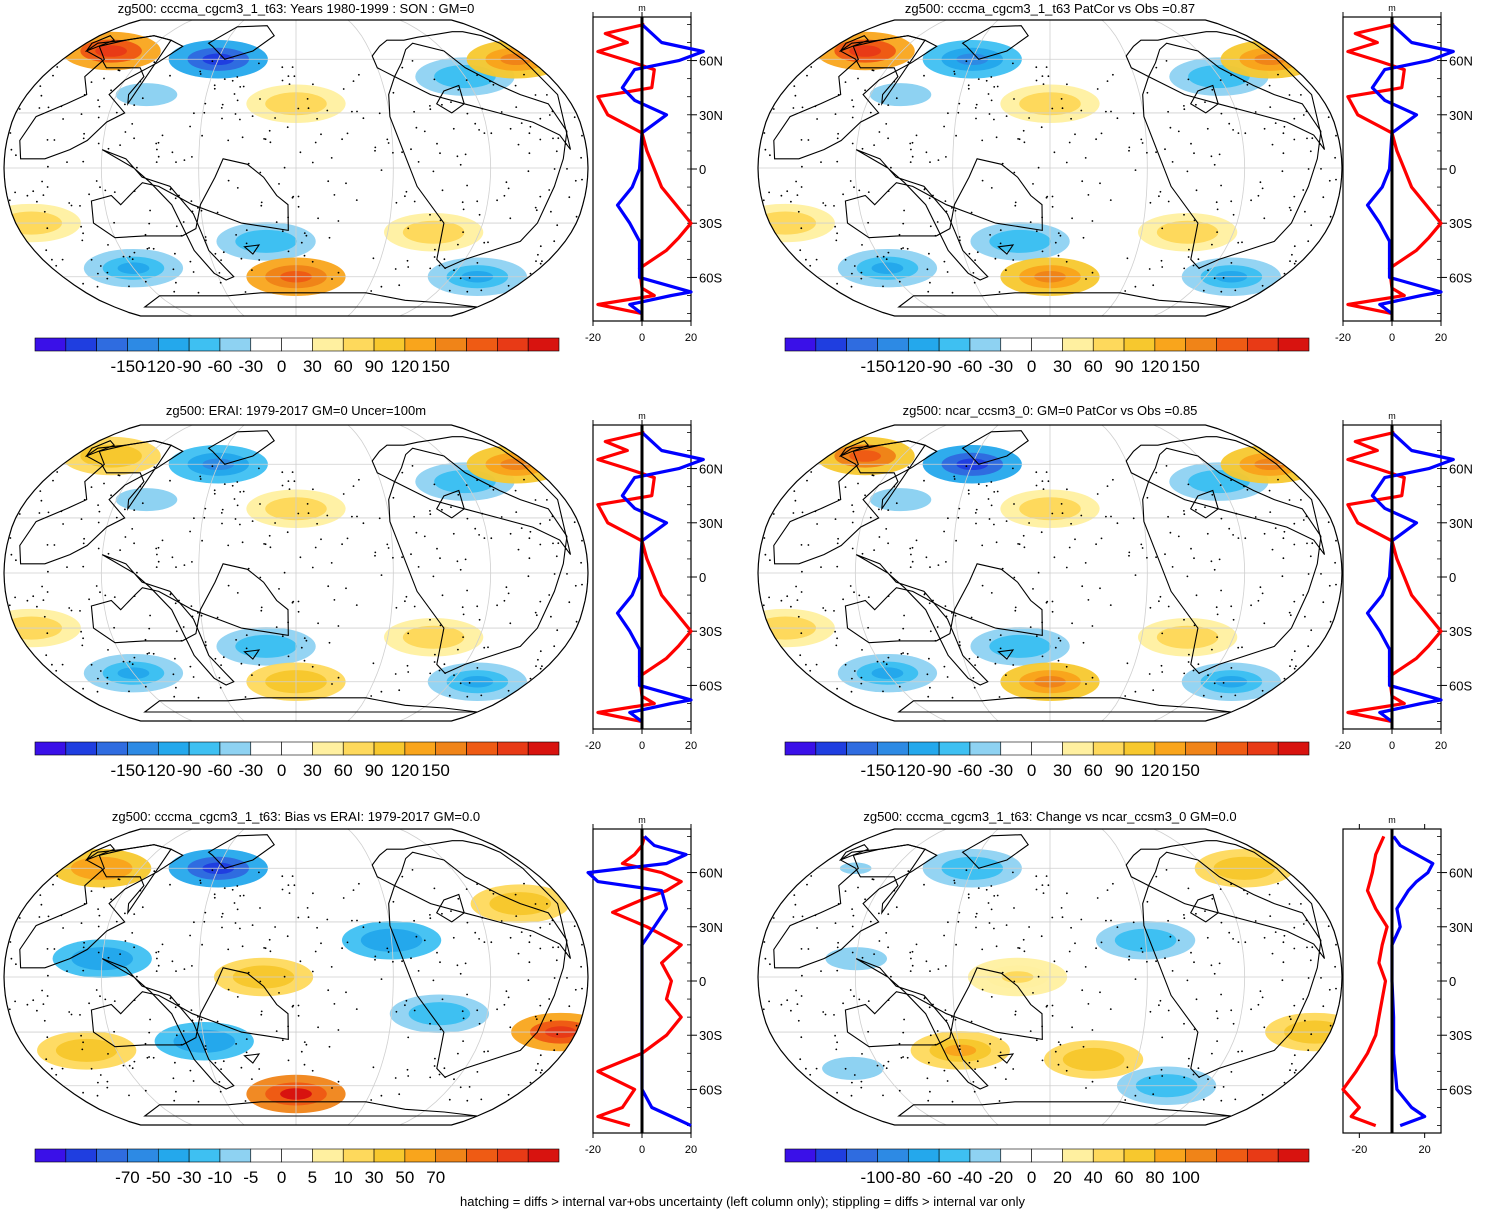 Image resolution: width=1485 pixels, height=1211 pixels. What do you see at coordinates (343, 770) in the screenshot?
I see `panel-r1c0-colorbar-label-7: 60` at bounding box center [343, 770].